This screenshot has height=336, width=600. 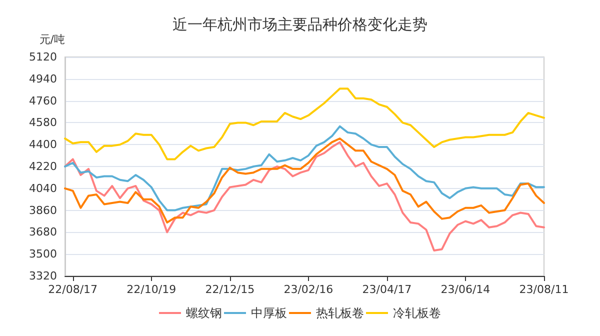 I want to click on y-tick-label: 3320, so click(x=43, y=276).